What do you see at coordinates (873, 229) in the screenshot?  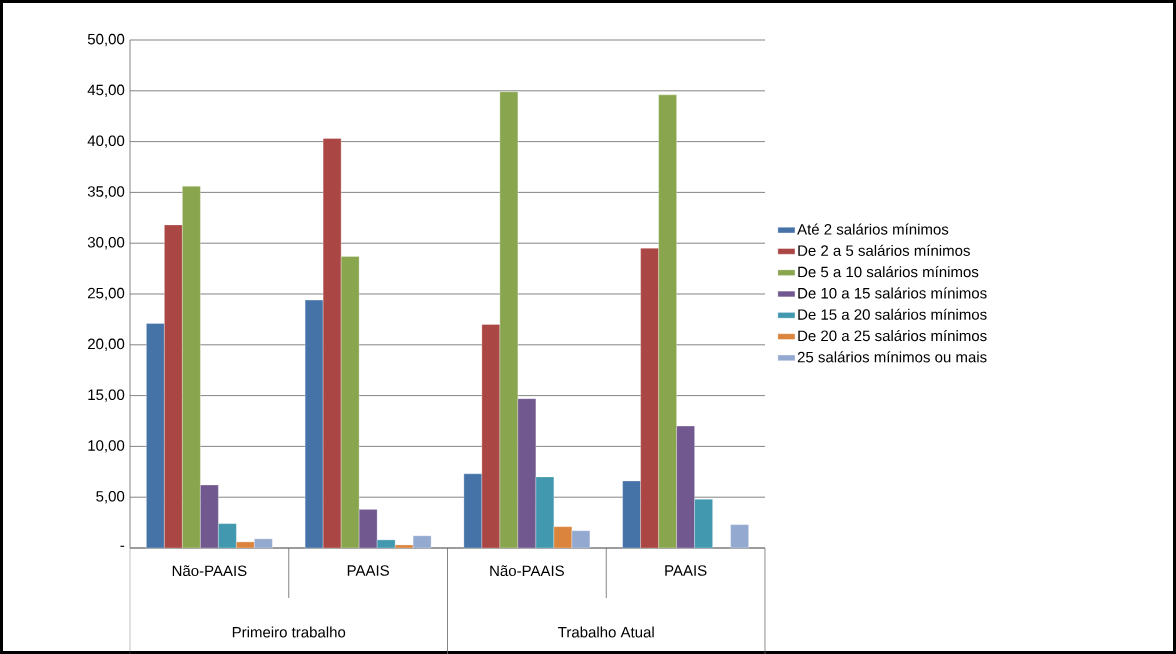 I see `legend-label: Até 2 salários mínimos` at bounding box center [873, 229].